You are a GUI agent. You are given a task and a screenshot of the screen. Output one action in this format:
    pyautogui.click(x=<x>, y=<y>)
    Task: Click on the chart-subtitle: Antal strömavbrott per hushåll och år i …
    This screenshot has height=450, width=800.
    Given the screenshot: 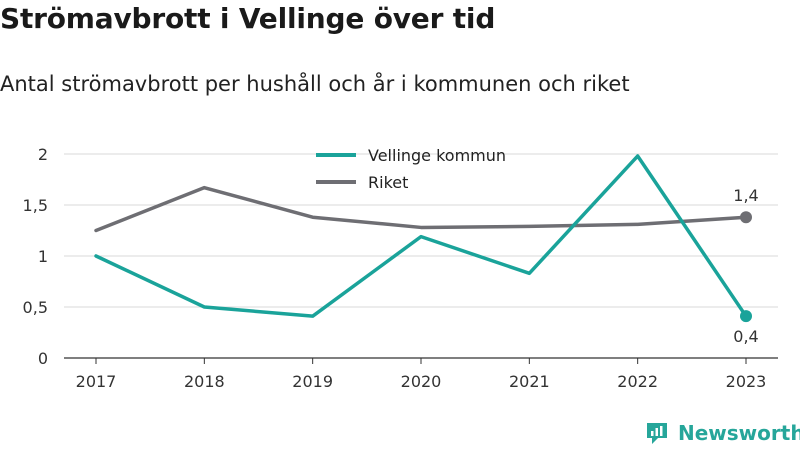 What is the action you would take?
    pyautogui.click(x=315, y=84)
    